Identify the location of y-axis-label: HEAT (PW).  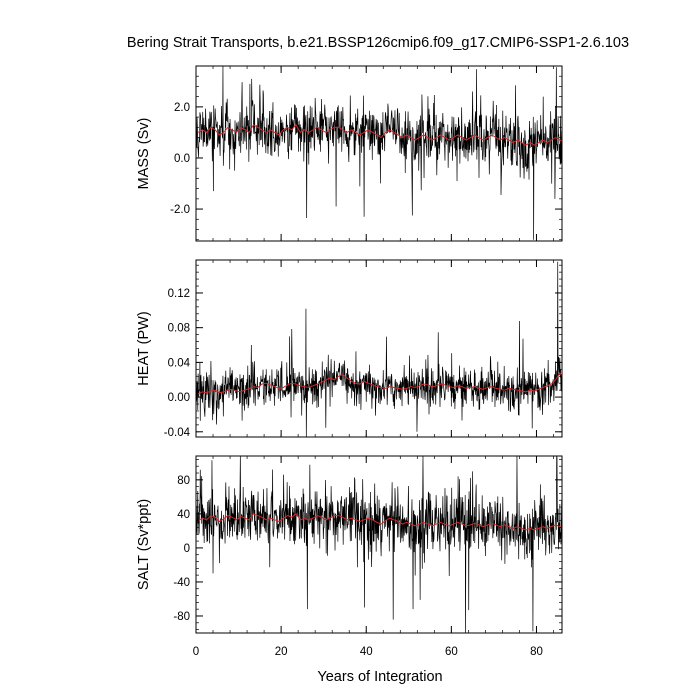
(144, 348).